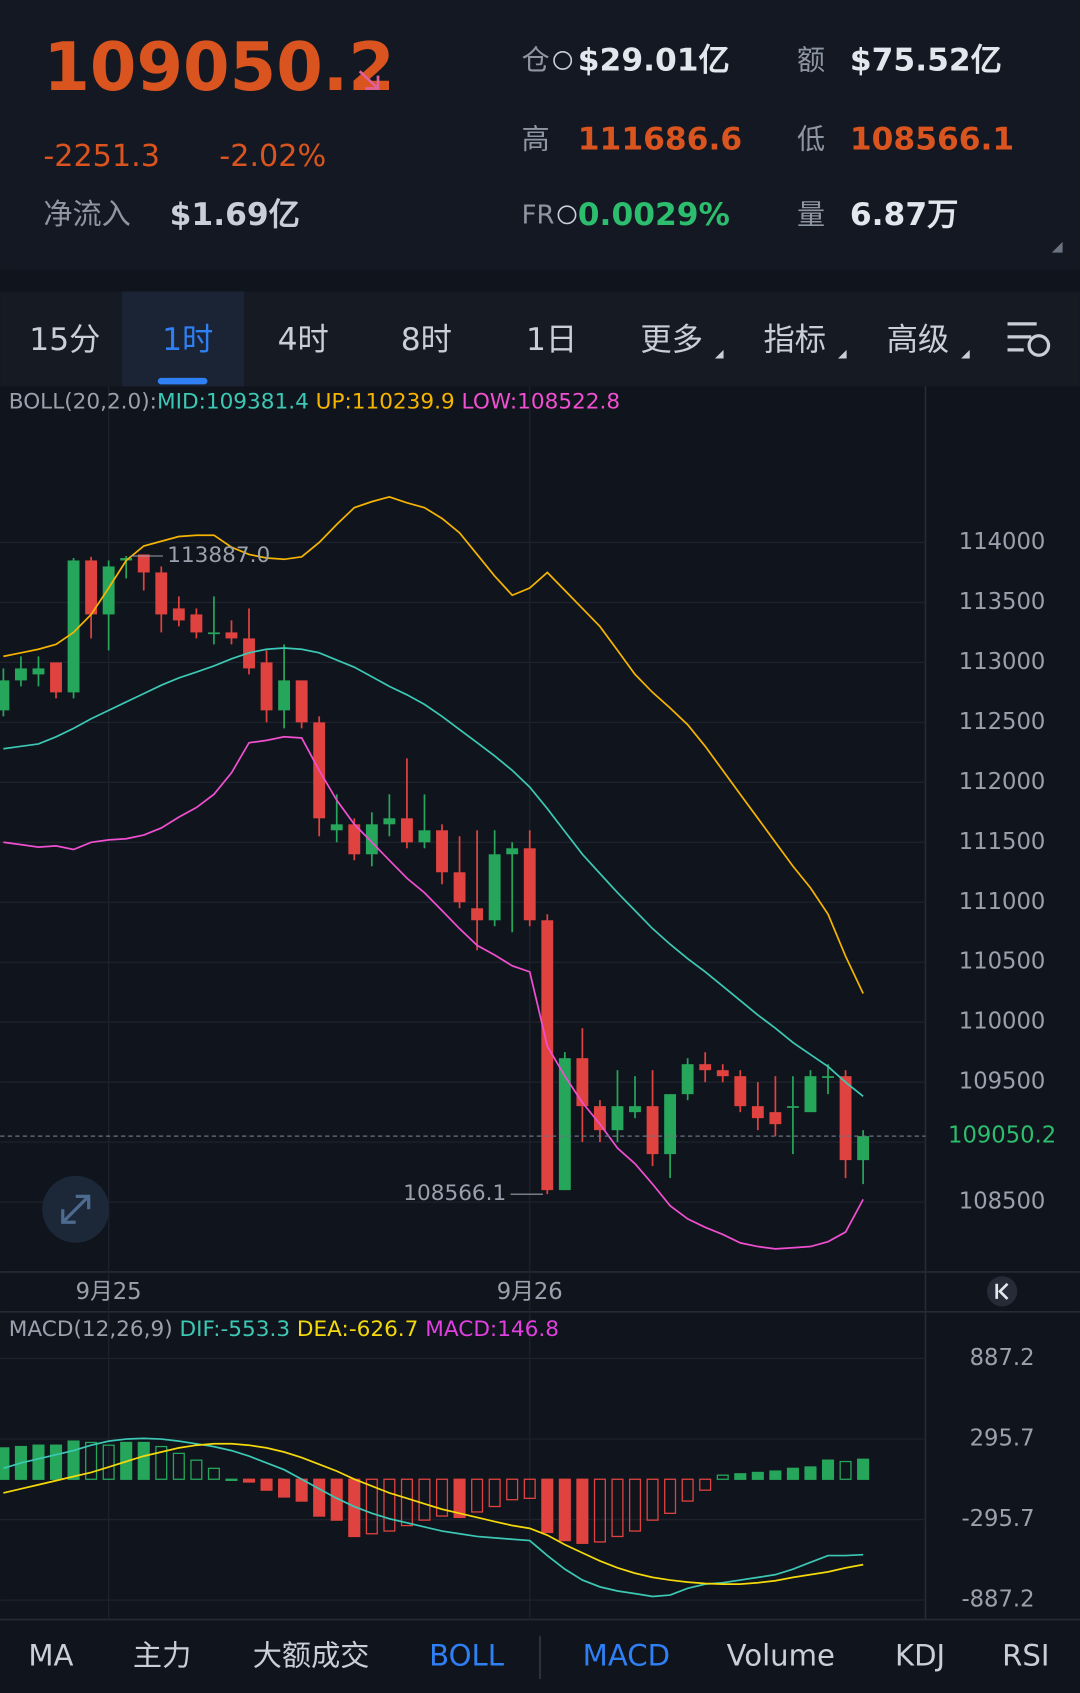 The width and height of the screenshot is (1080, 1693). I want to click on indicator-tab: RSI, so click(1025, 1655).